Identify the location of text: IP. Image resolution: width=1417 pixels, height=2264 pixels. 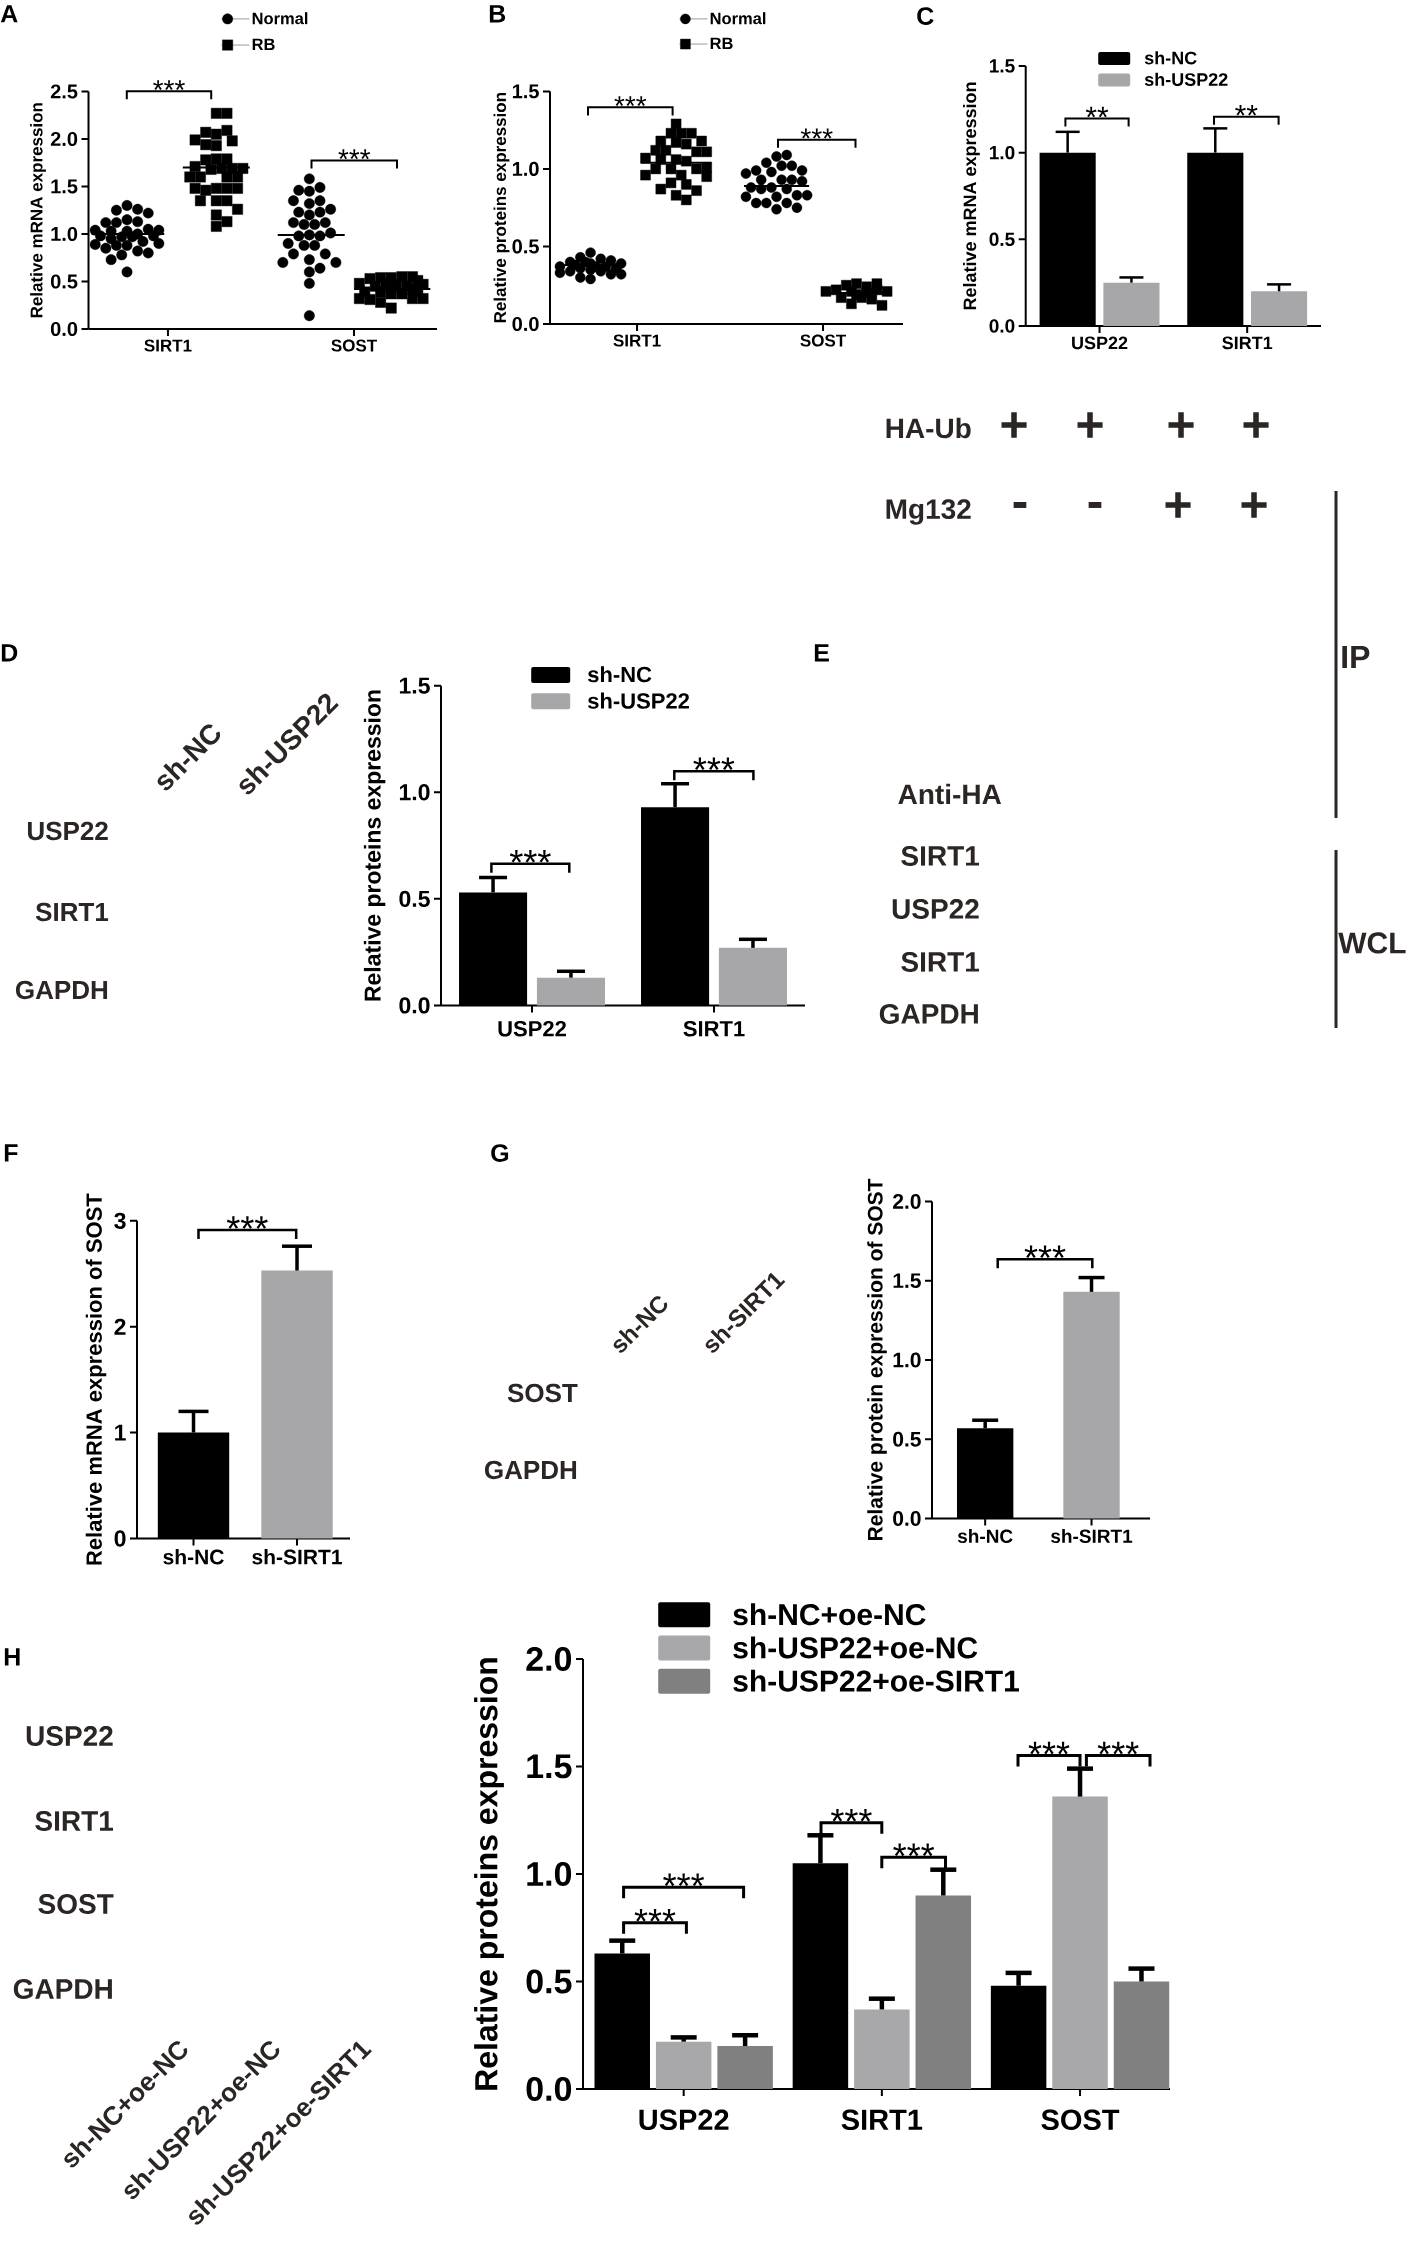
(1356, 656).